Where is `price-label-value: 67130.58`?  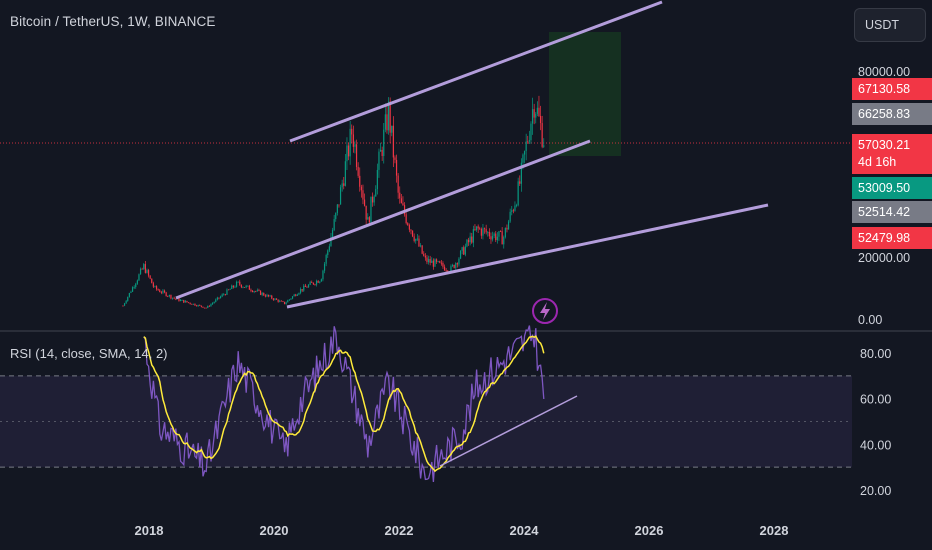
price-label-value: 67130.58 is located at coordinates (884, 89).